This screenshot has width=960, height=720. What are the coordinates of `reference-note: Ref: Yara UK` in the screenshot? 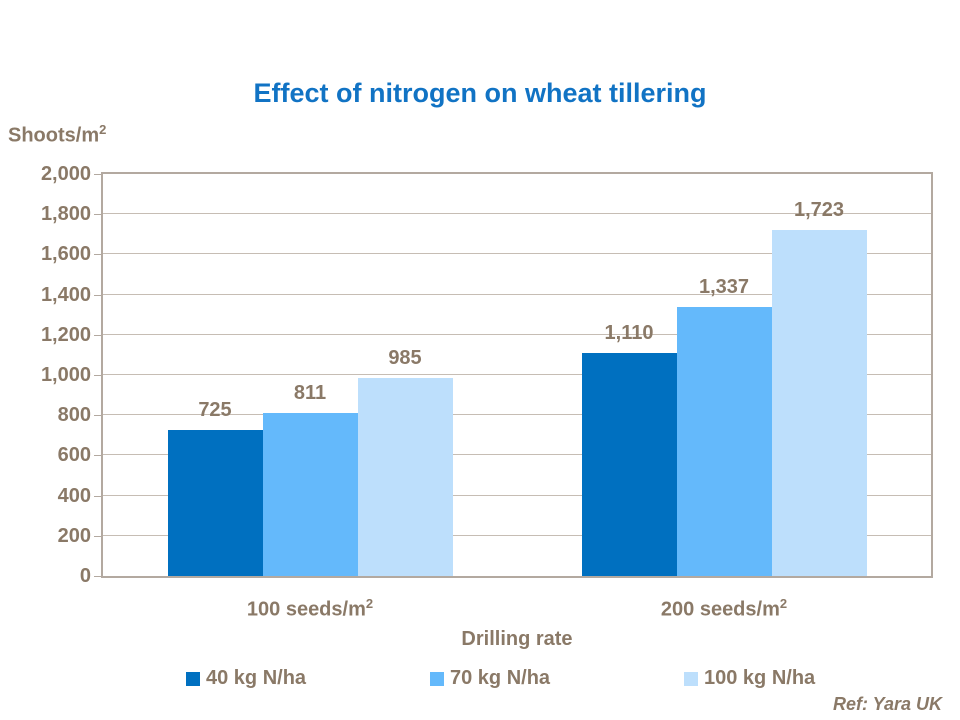 It's located at (887, 704).